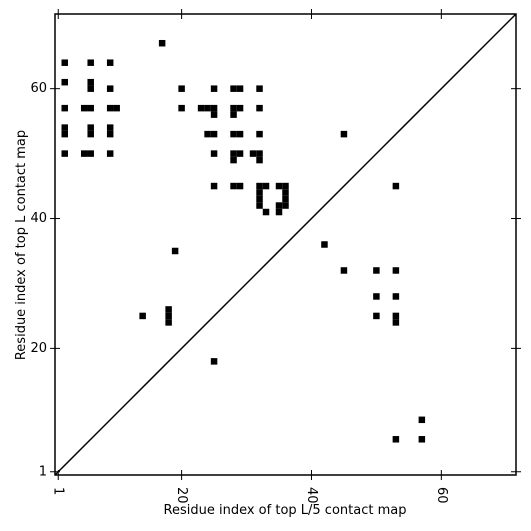  What do you see at coordinates (285, 510) in the screenshot?
I see `x-axis-label: Residue index of top L/5 contact map` at bounding box center [285, 510].